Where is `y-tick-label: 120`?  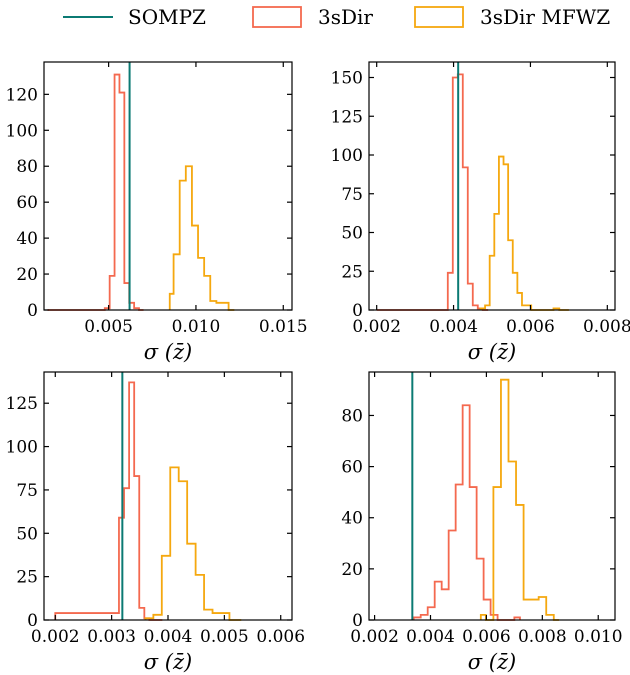
y-tick-label: 120 is located at coordinates (22, 95).